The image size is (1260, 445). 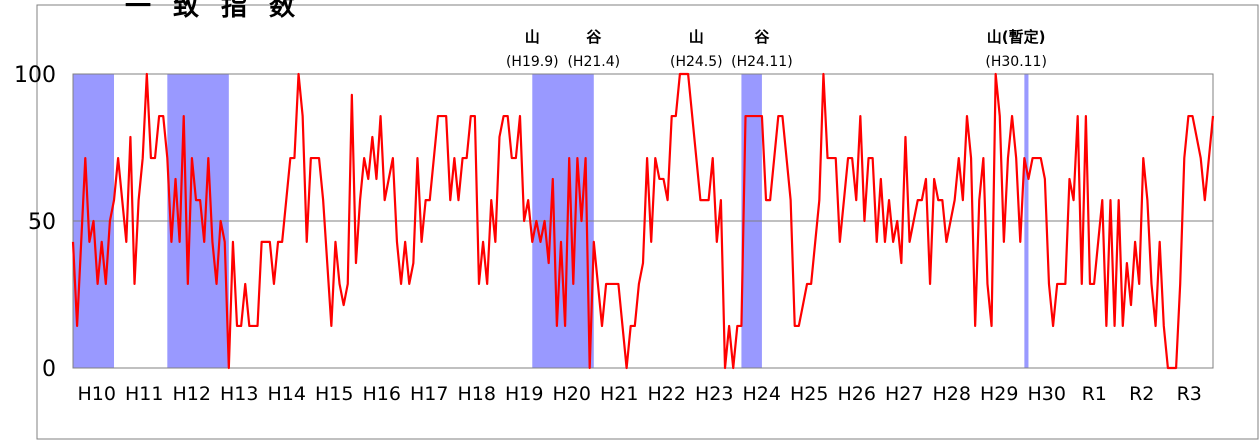 I want to click on x-tick-label: R1, so click(x=1094, y=394).